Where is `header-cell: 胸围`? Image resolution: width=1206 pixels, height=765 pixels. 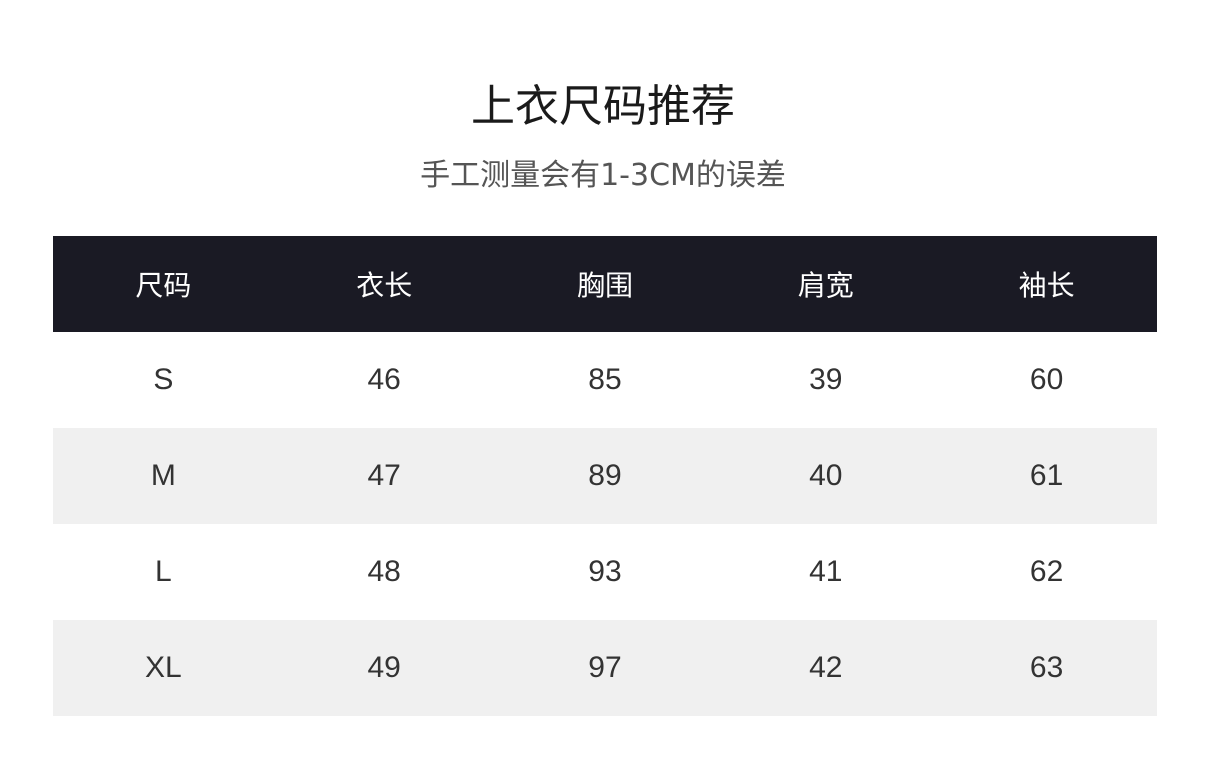 header-cell: 胸围 is located at coordinates (604, 285).